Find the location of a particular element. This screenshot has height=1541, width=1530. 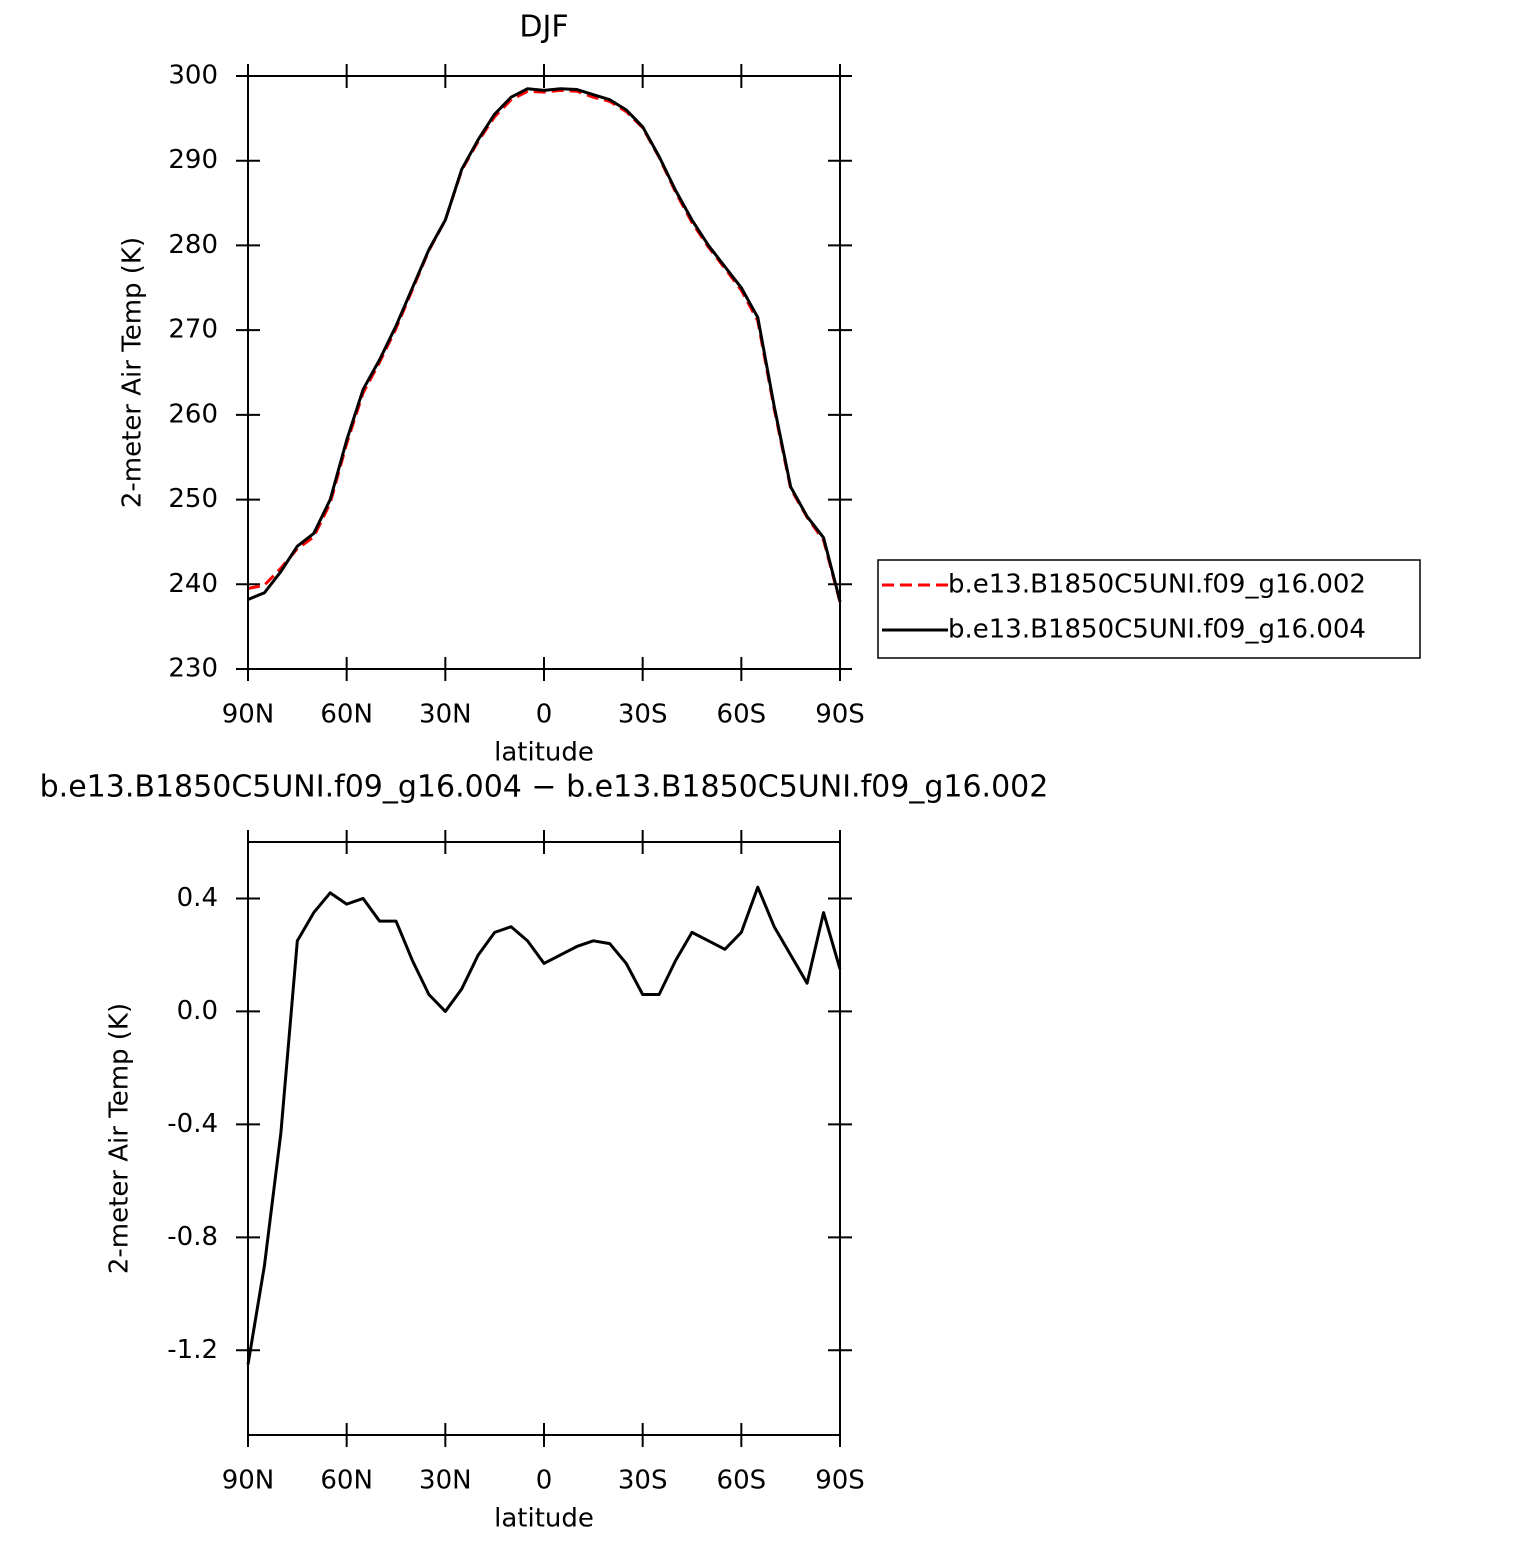

chart-title: DJF is located at coordinates (543, 27).